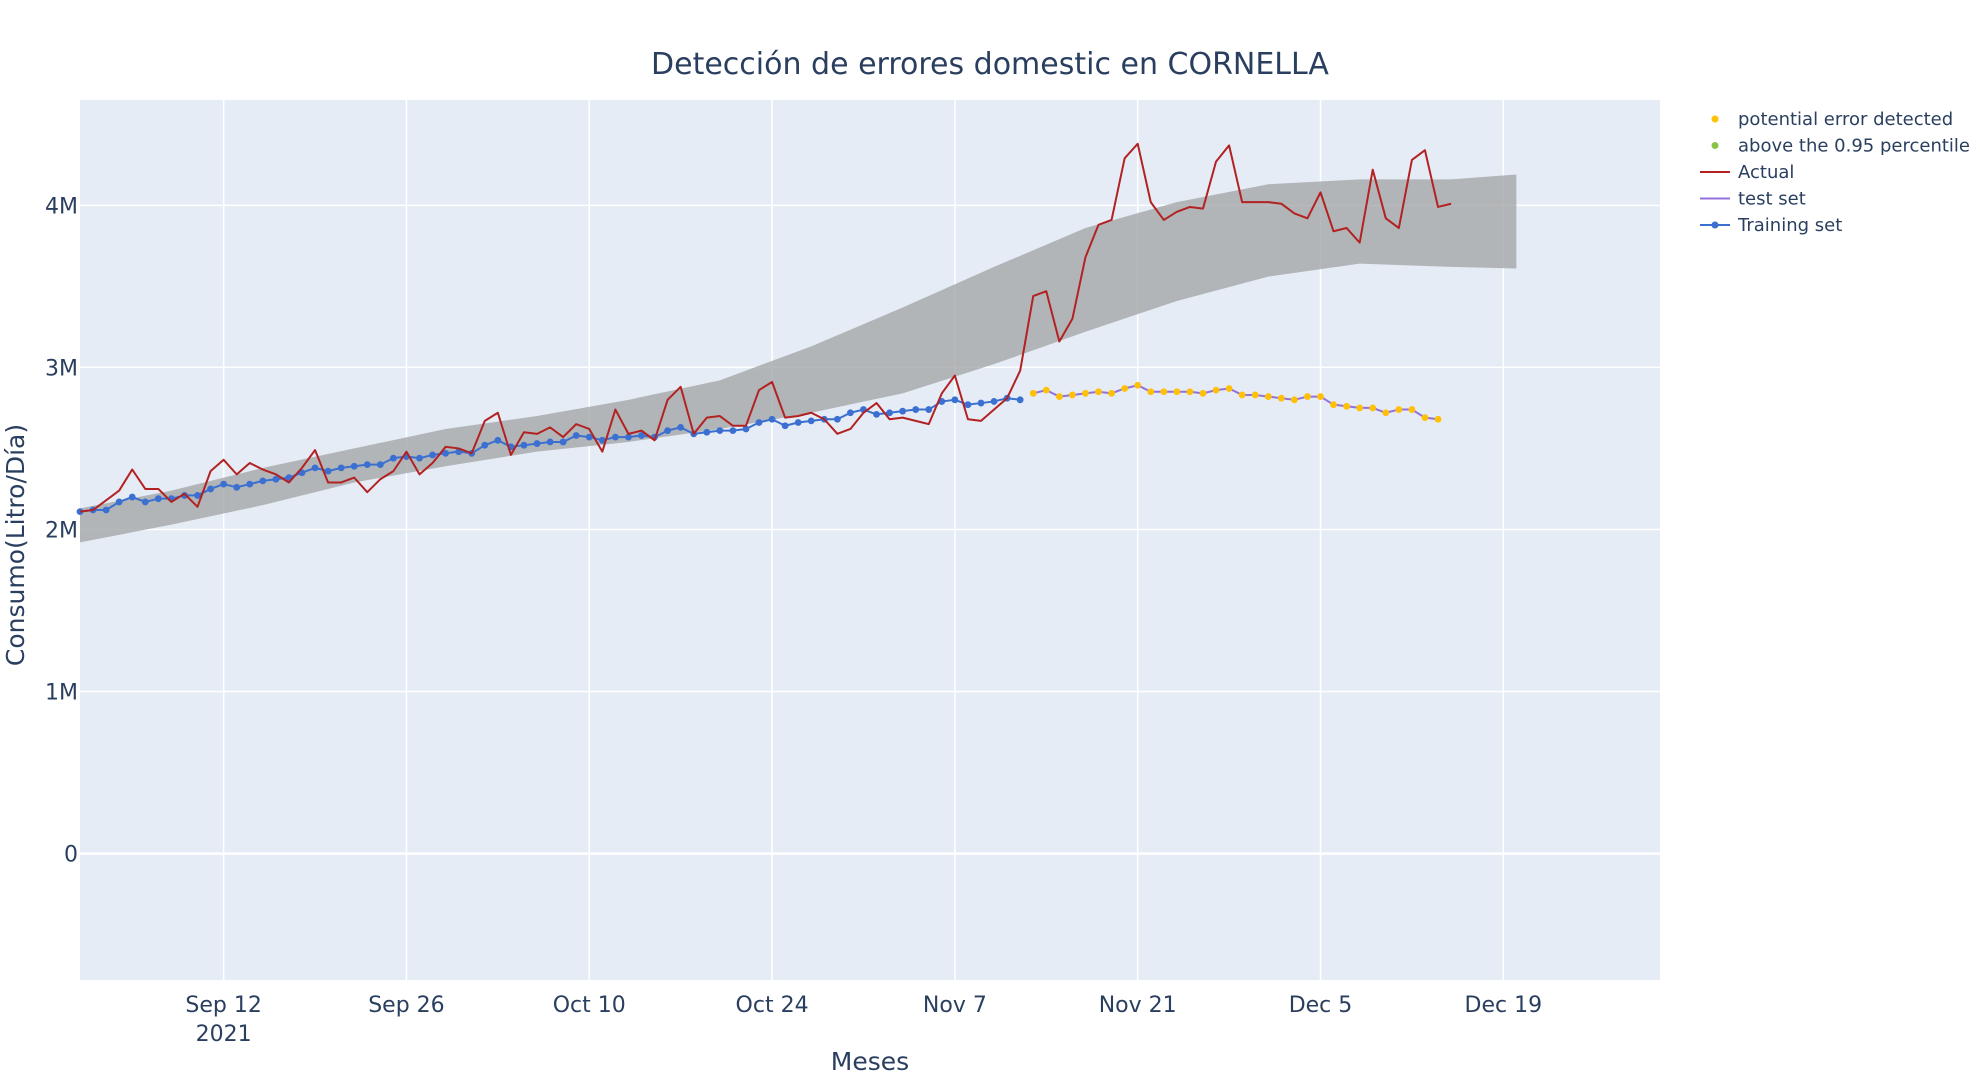  What do you see at coordinates (1504, 1005) in the screenshot?
I see `x-tick-label: Dec 19` at bounding box center [1504, 1005].